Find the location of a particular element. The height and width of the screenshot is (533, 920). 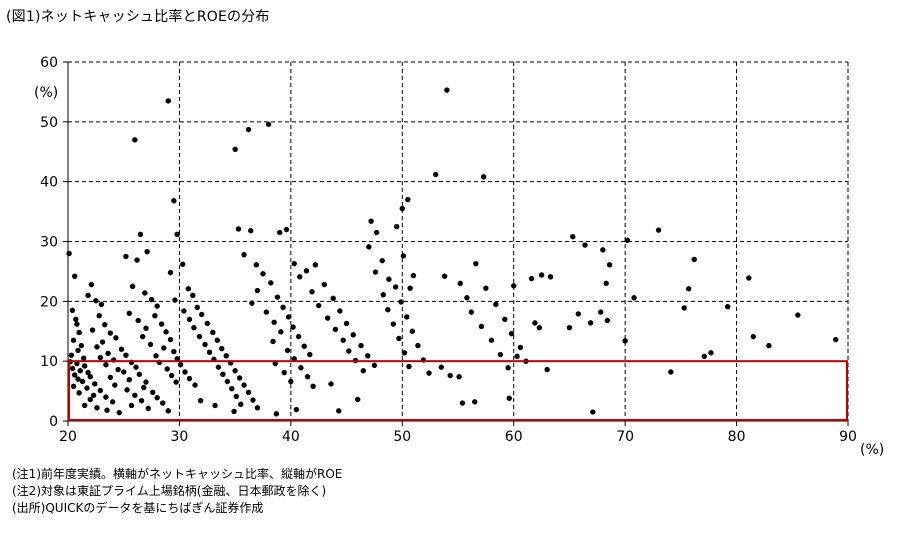

highlight-box is located at coordinates (458, 390).